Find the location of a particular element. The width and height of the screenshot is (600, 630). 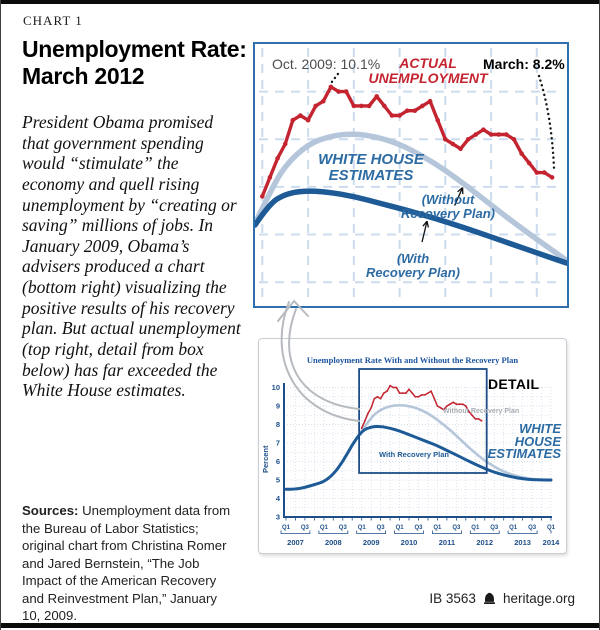

footer: IB 3563 heritage.org is located at coordinates (502, 598).